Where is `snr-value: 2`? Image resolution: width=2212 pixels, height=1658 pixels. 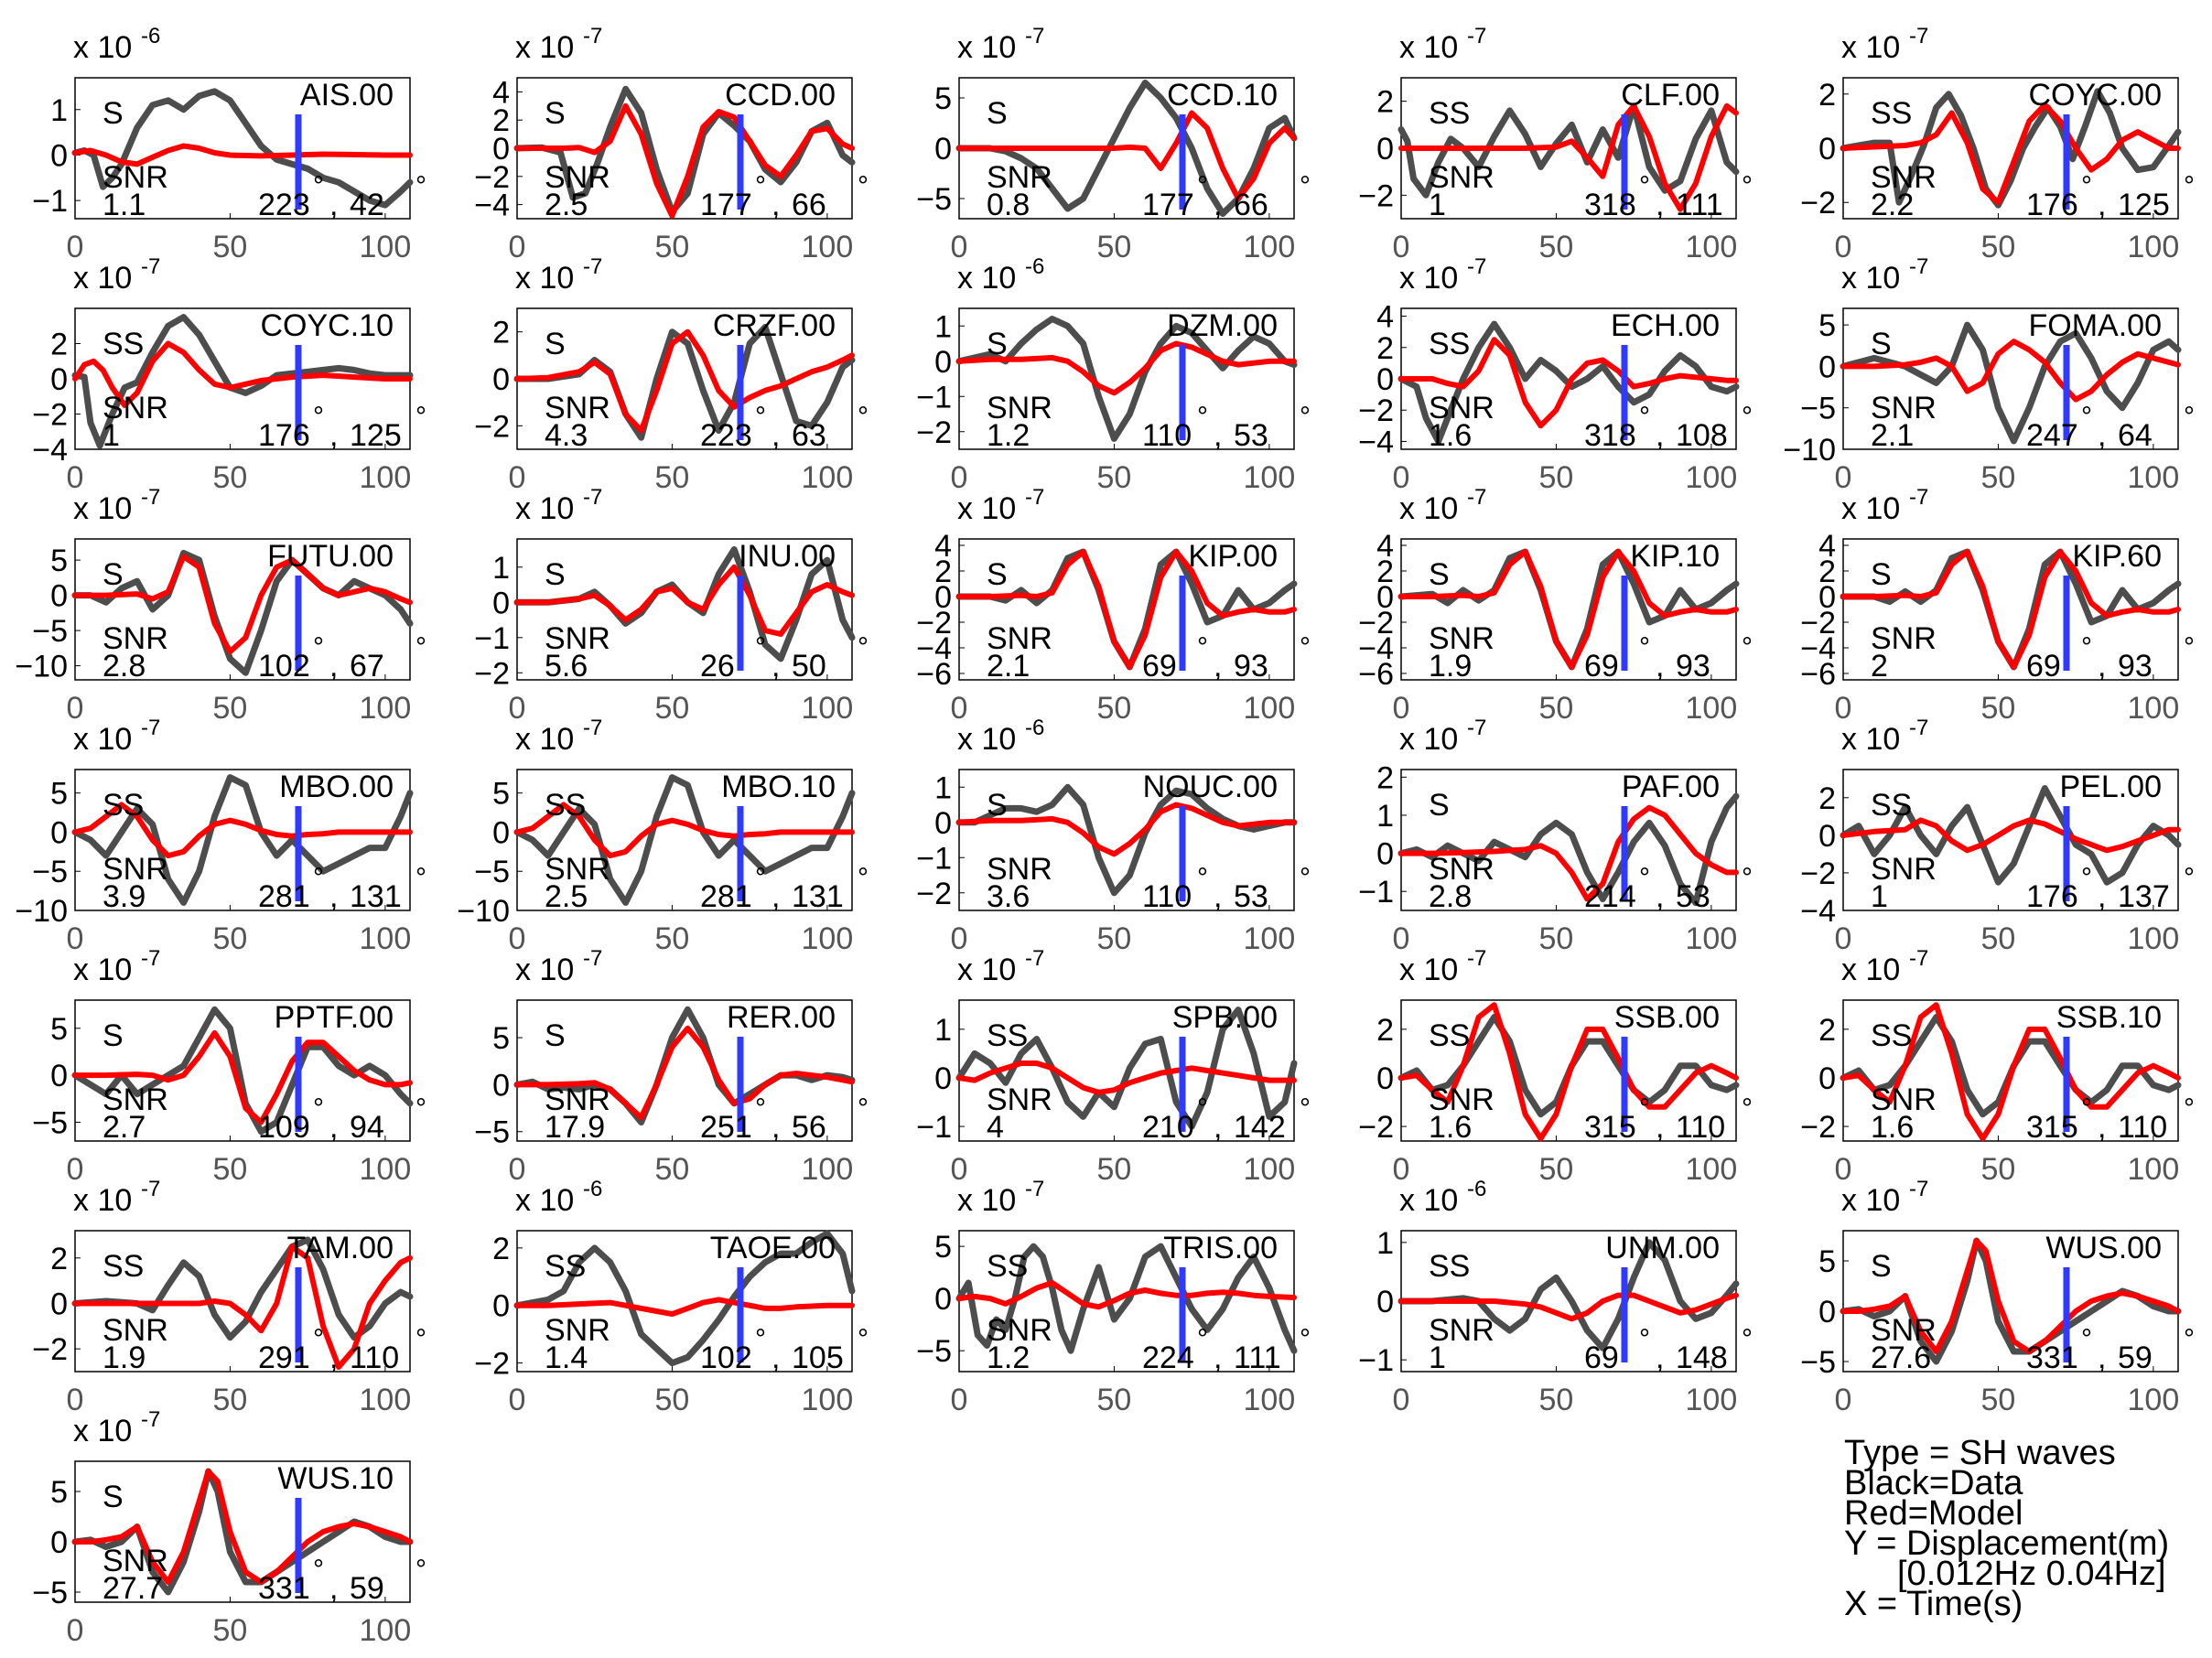
snr-value: 2 is located at coordinates (1879, 666).